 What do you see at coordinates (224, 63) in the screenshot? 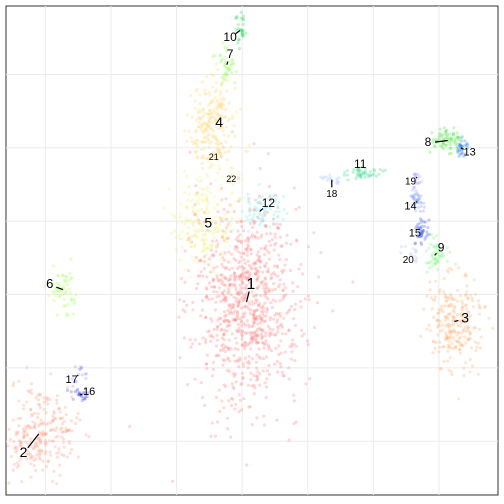
I see `cluster-7-points` at bounding box center [224, 63].